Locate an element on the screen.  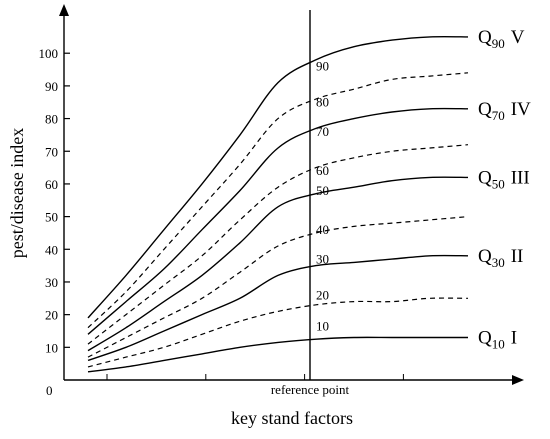
y-tick-label: 100 is located at coordinates (49, 53).